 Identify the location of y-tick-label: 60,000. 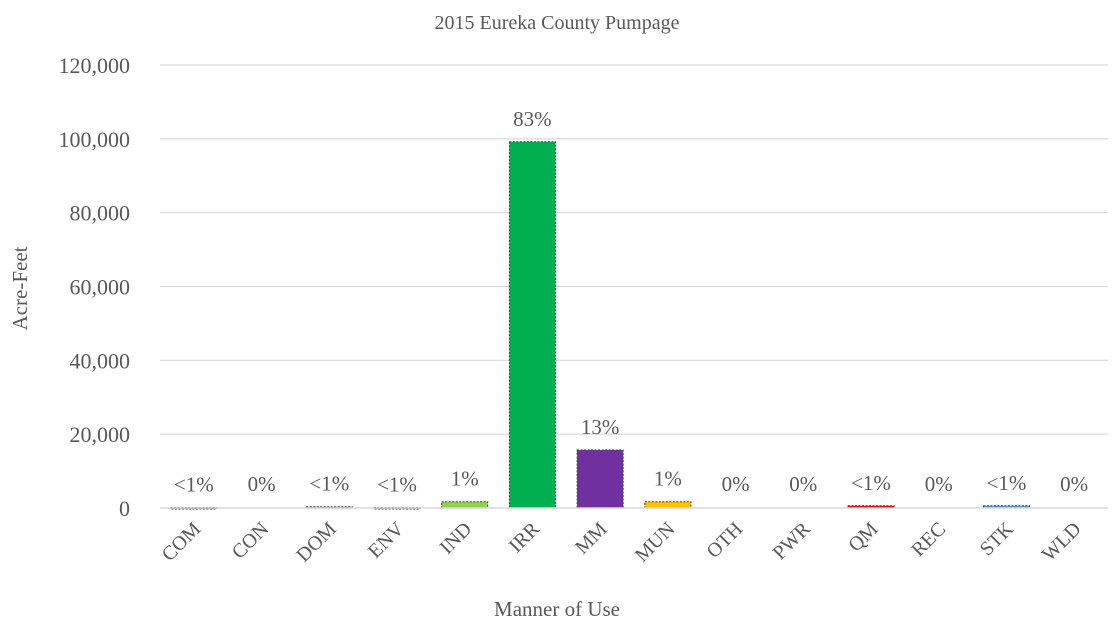
(100, 287).